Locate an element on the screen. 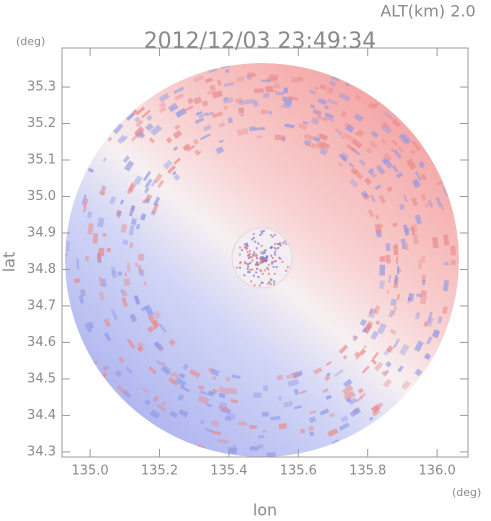 The width and height of the screenshot is (491, 521). y-tick-label: 34.3 is located at coordinates (41, 451).